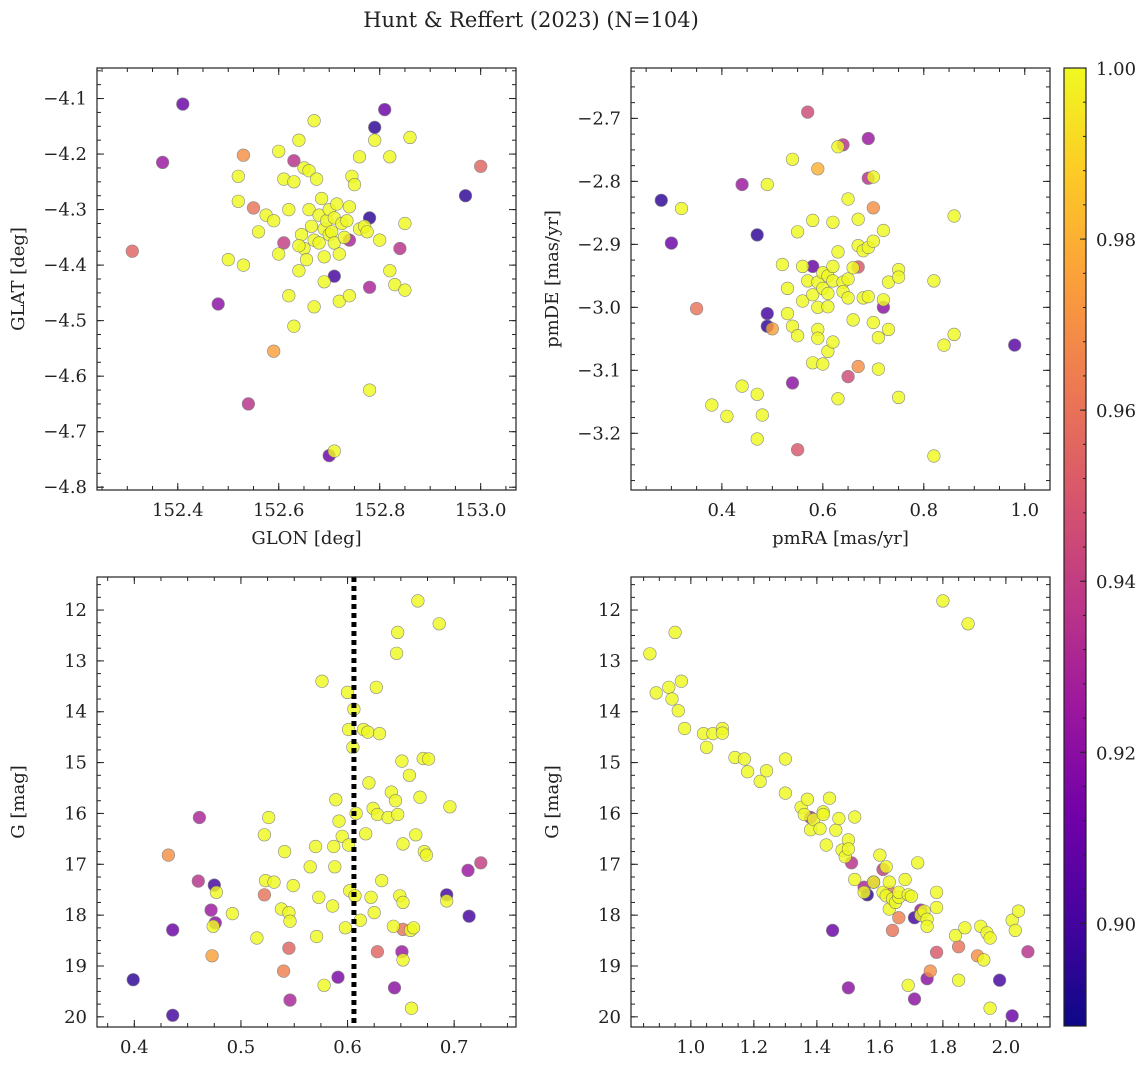 The height and width of the screenshot is (1067, 1148). I want to click on x-tick-label: 1.0, so click(691, 1047).